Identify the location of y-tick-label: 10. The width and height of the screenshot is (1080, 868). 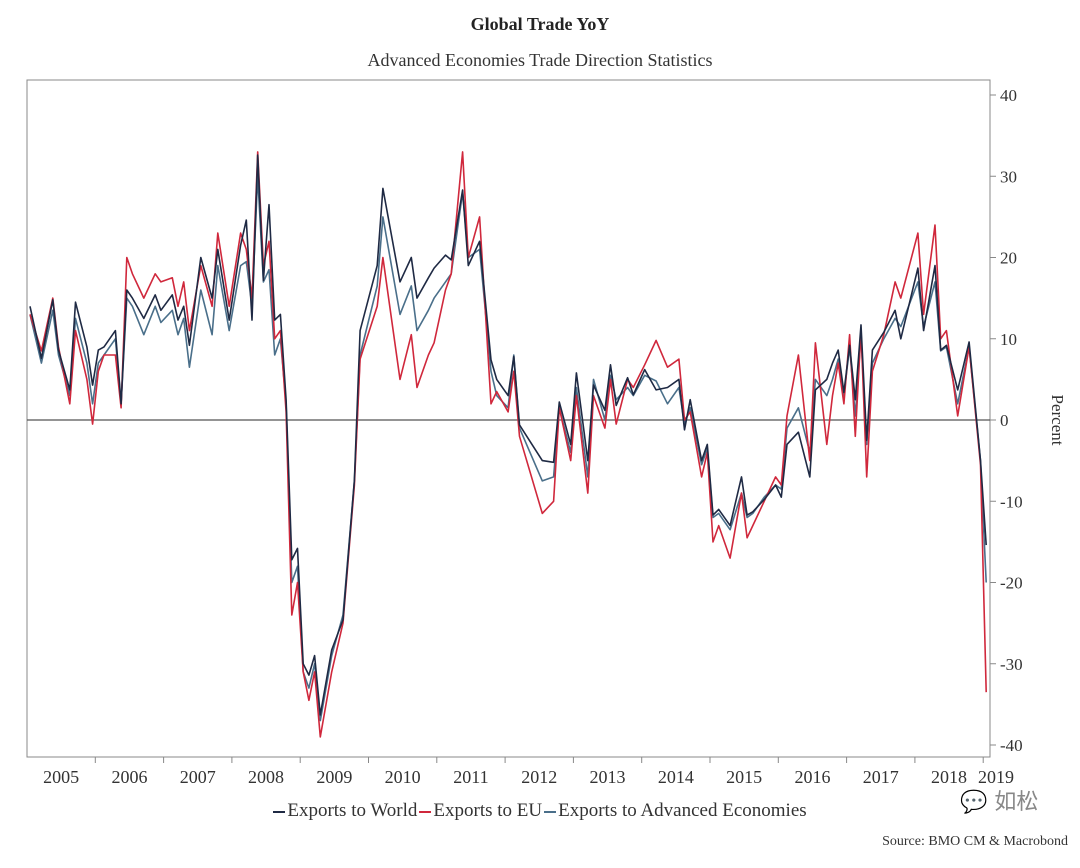
(1008, 339).